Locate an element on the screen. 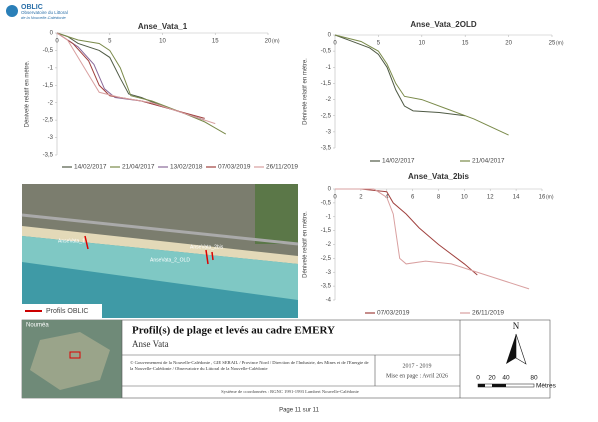 The image size is (598, 422). chart-title: Anse_Vata_1 is located at coordinates (163, 26).